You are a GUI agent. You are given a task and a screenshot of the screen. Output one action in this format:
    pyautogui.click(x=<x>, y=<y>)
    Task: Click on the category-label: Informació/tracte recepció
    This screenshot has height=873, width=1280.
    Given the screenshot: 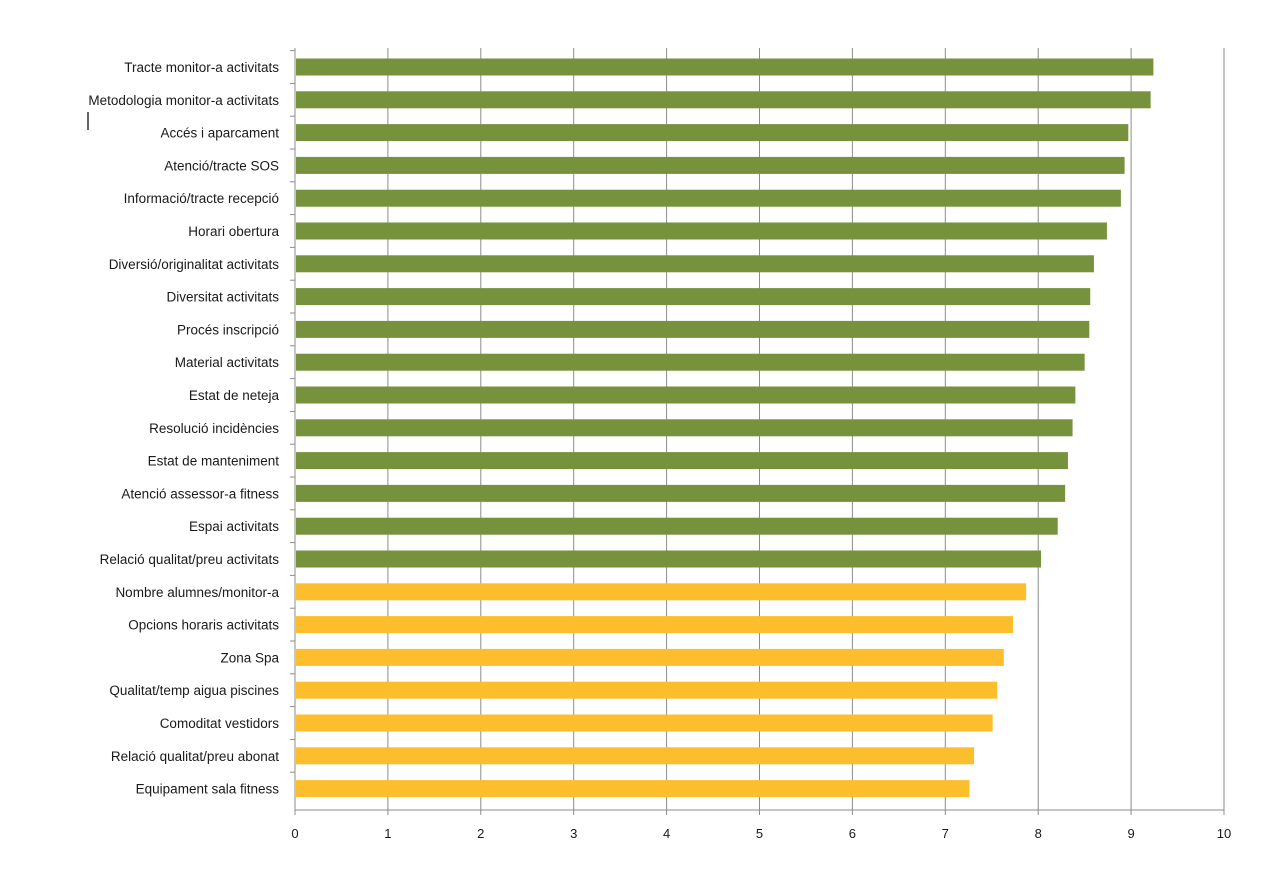 What is the action you would take?
    pyautogui.click(x=201, y=198)
    